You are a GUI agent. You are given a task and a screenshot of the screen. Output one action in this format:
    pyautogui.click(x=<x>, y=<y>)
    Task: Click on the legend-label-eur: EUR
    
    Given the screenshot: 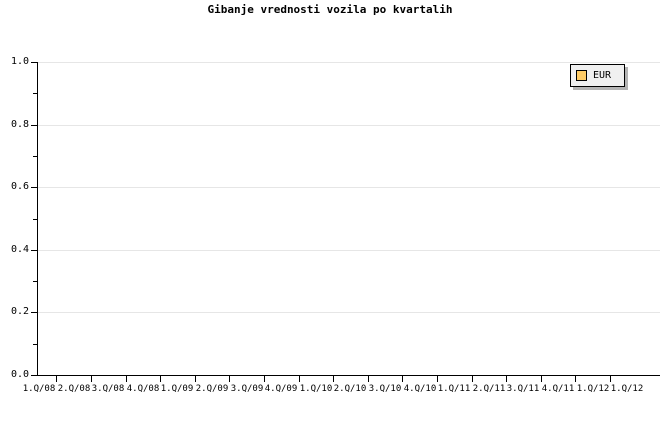 What is the action you would take?
    pyautogui.click(x=602, y=75)
    